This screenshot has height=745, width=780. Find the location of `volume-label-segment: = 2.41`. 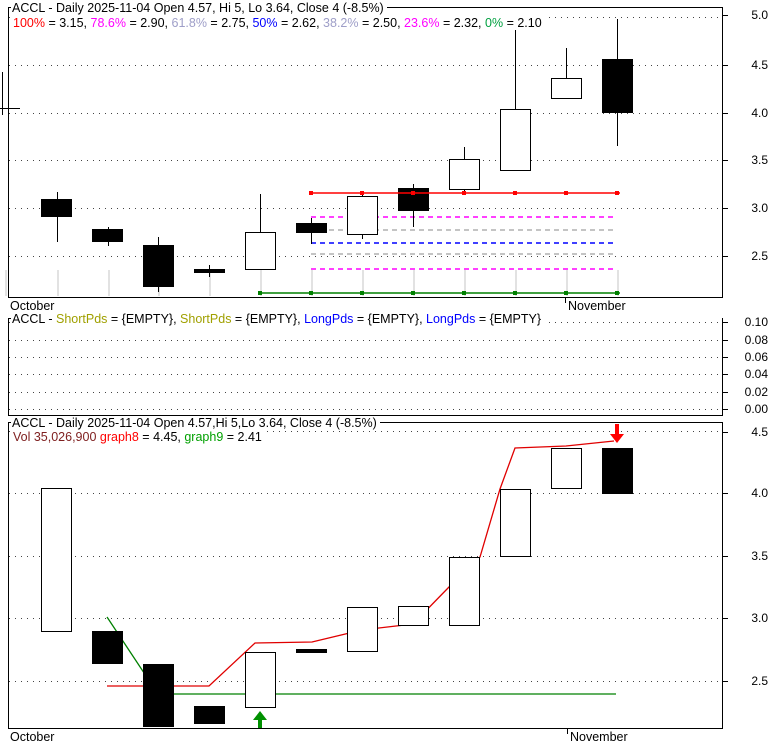

volume-label-segment: = 2.41 is located at coordinates (242, 437).